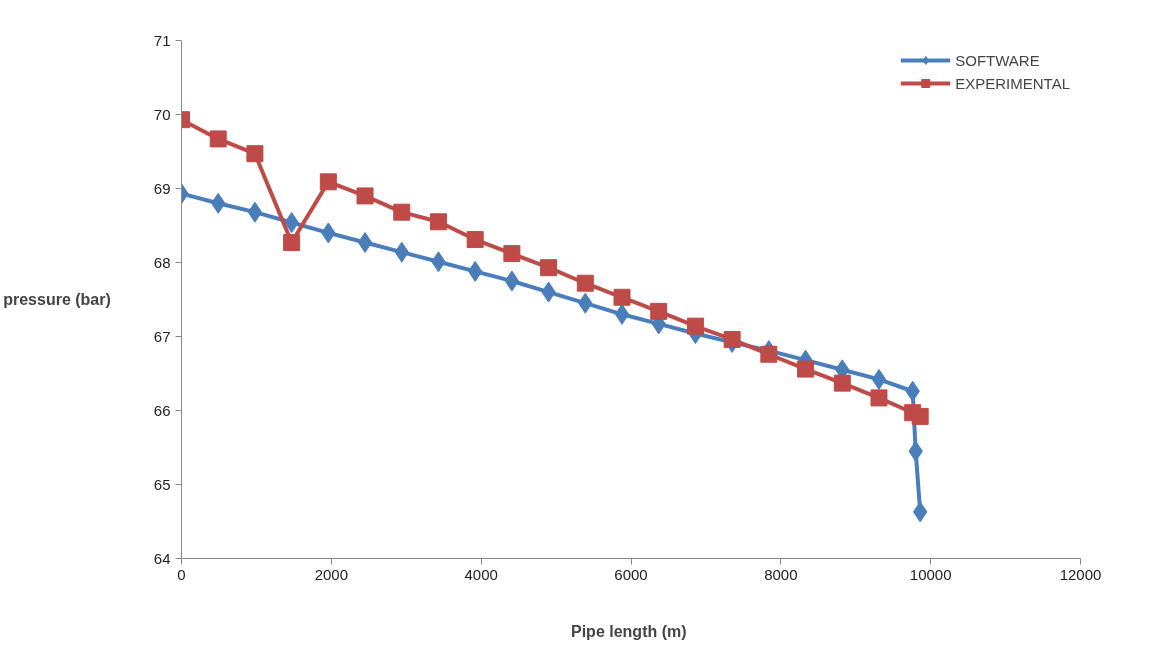  Describe the element at coordinates (930, 574) in the screenshot. I see `x-tick-label: 10000` at that location.